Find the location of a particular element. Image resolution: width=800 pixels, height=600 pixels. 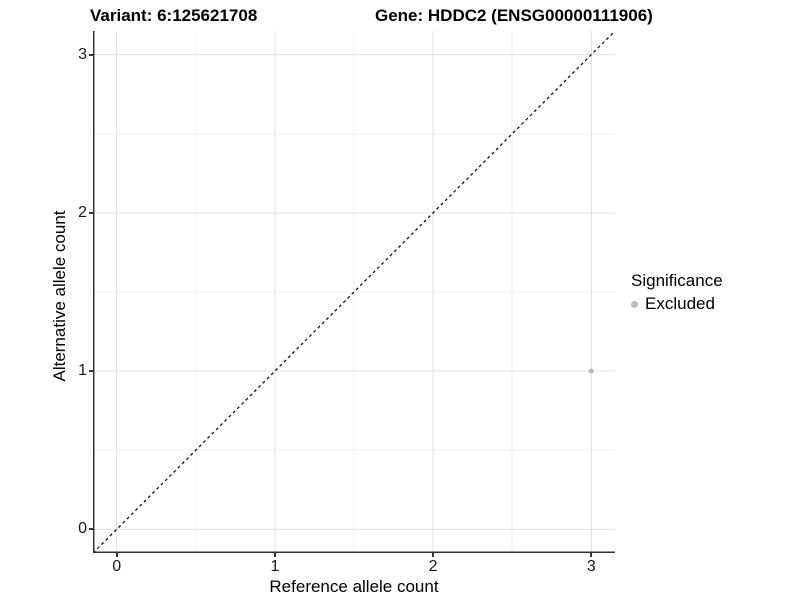

y-axis-title: Alternative allele count is located at coordinates (59, 296).